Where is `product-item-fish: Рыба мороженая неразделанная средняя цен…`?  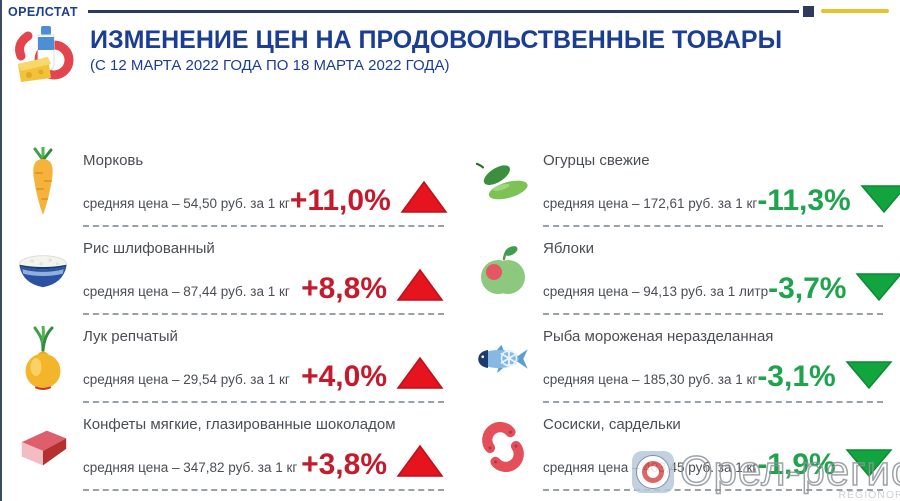
product-item-fish: Рыба мороженая неразделанная средняя цен… is located at coordinates (684, 359).